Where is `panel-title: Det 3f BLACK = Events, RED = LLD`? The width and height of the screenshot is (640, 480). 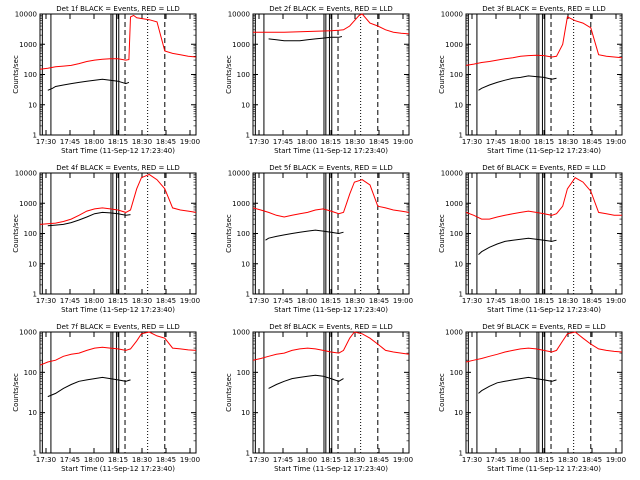
panel-title: Det 3f BLACK = Events, RED = LLD is located at coordinates (543, 9).